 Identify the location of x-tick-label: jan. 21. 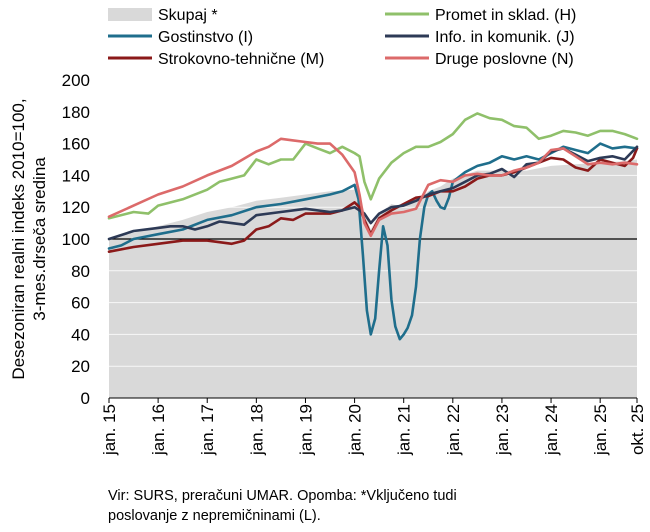
(404, 430).